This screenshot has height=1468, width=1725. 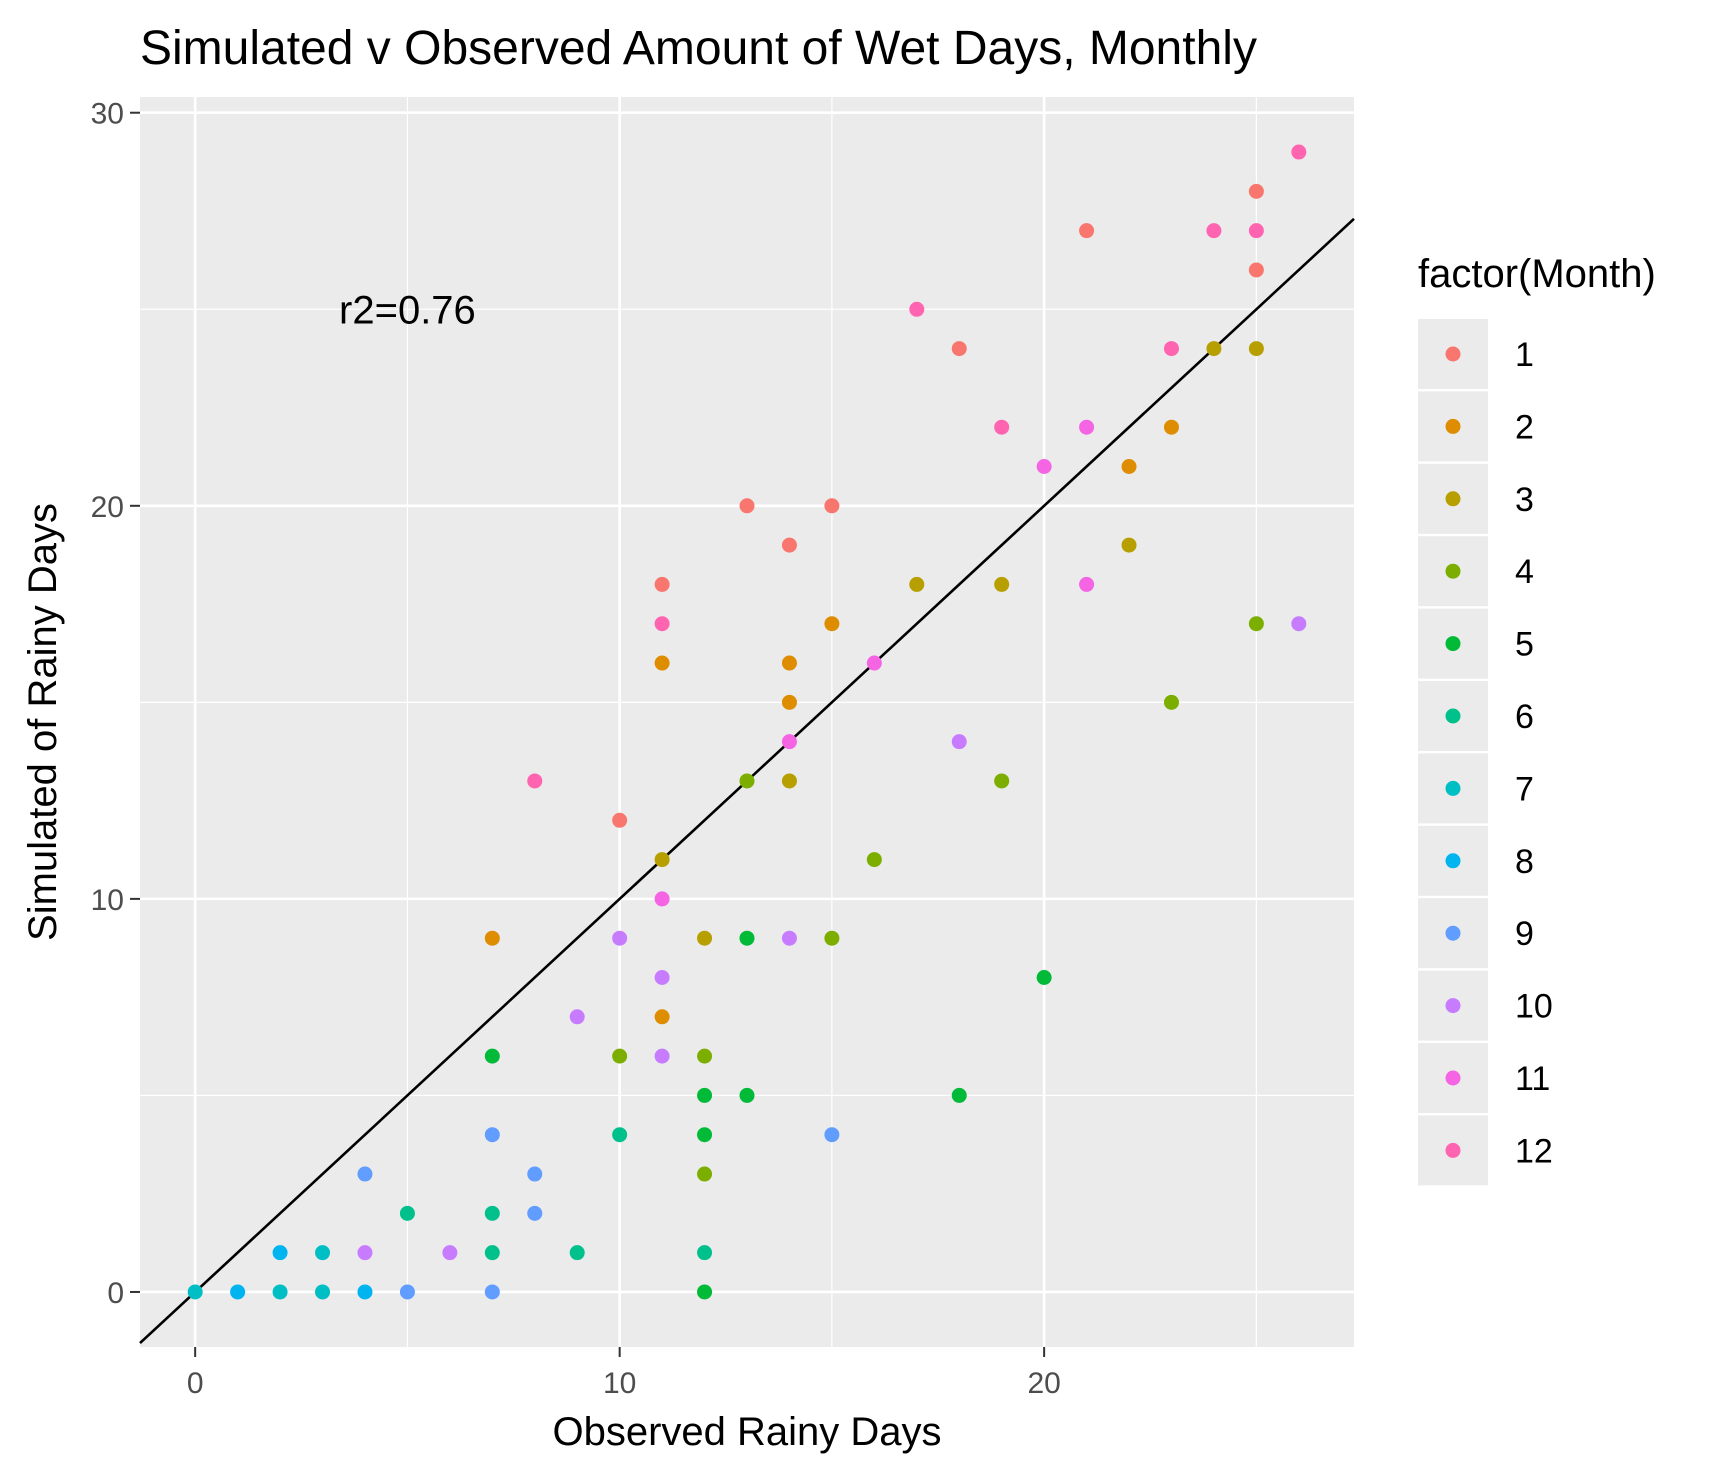 What do you see at coordinates (1524, 572) in the screenshot?
I see `legend-label: 4` at bounding box center [1524, 572].